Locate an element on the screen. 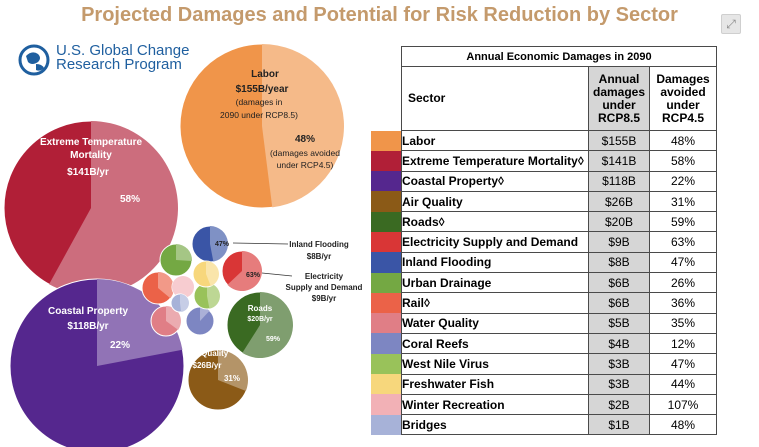 This screenshot has height=447, width=759. sector-cell: Labor is located at coordinates (495, 140).